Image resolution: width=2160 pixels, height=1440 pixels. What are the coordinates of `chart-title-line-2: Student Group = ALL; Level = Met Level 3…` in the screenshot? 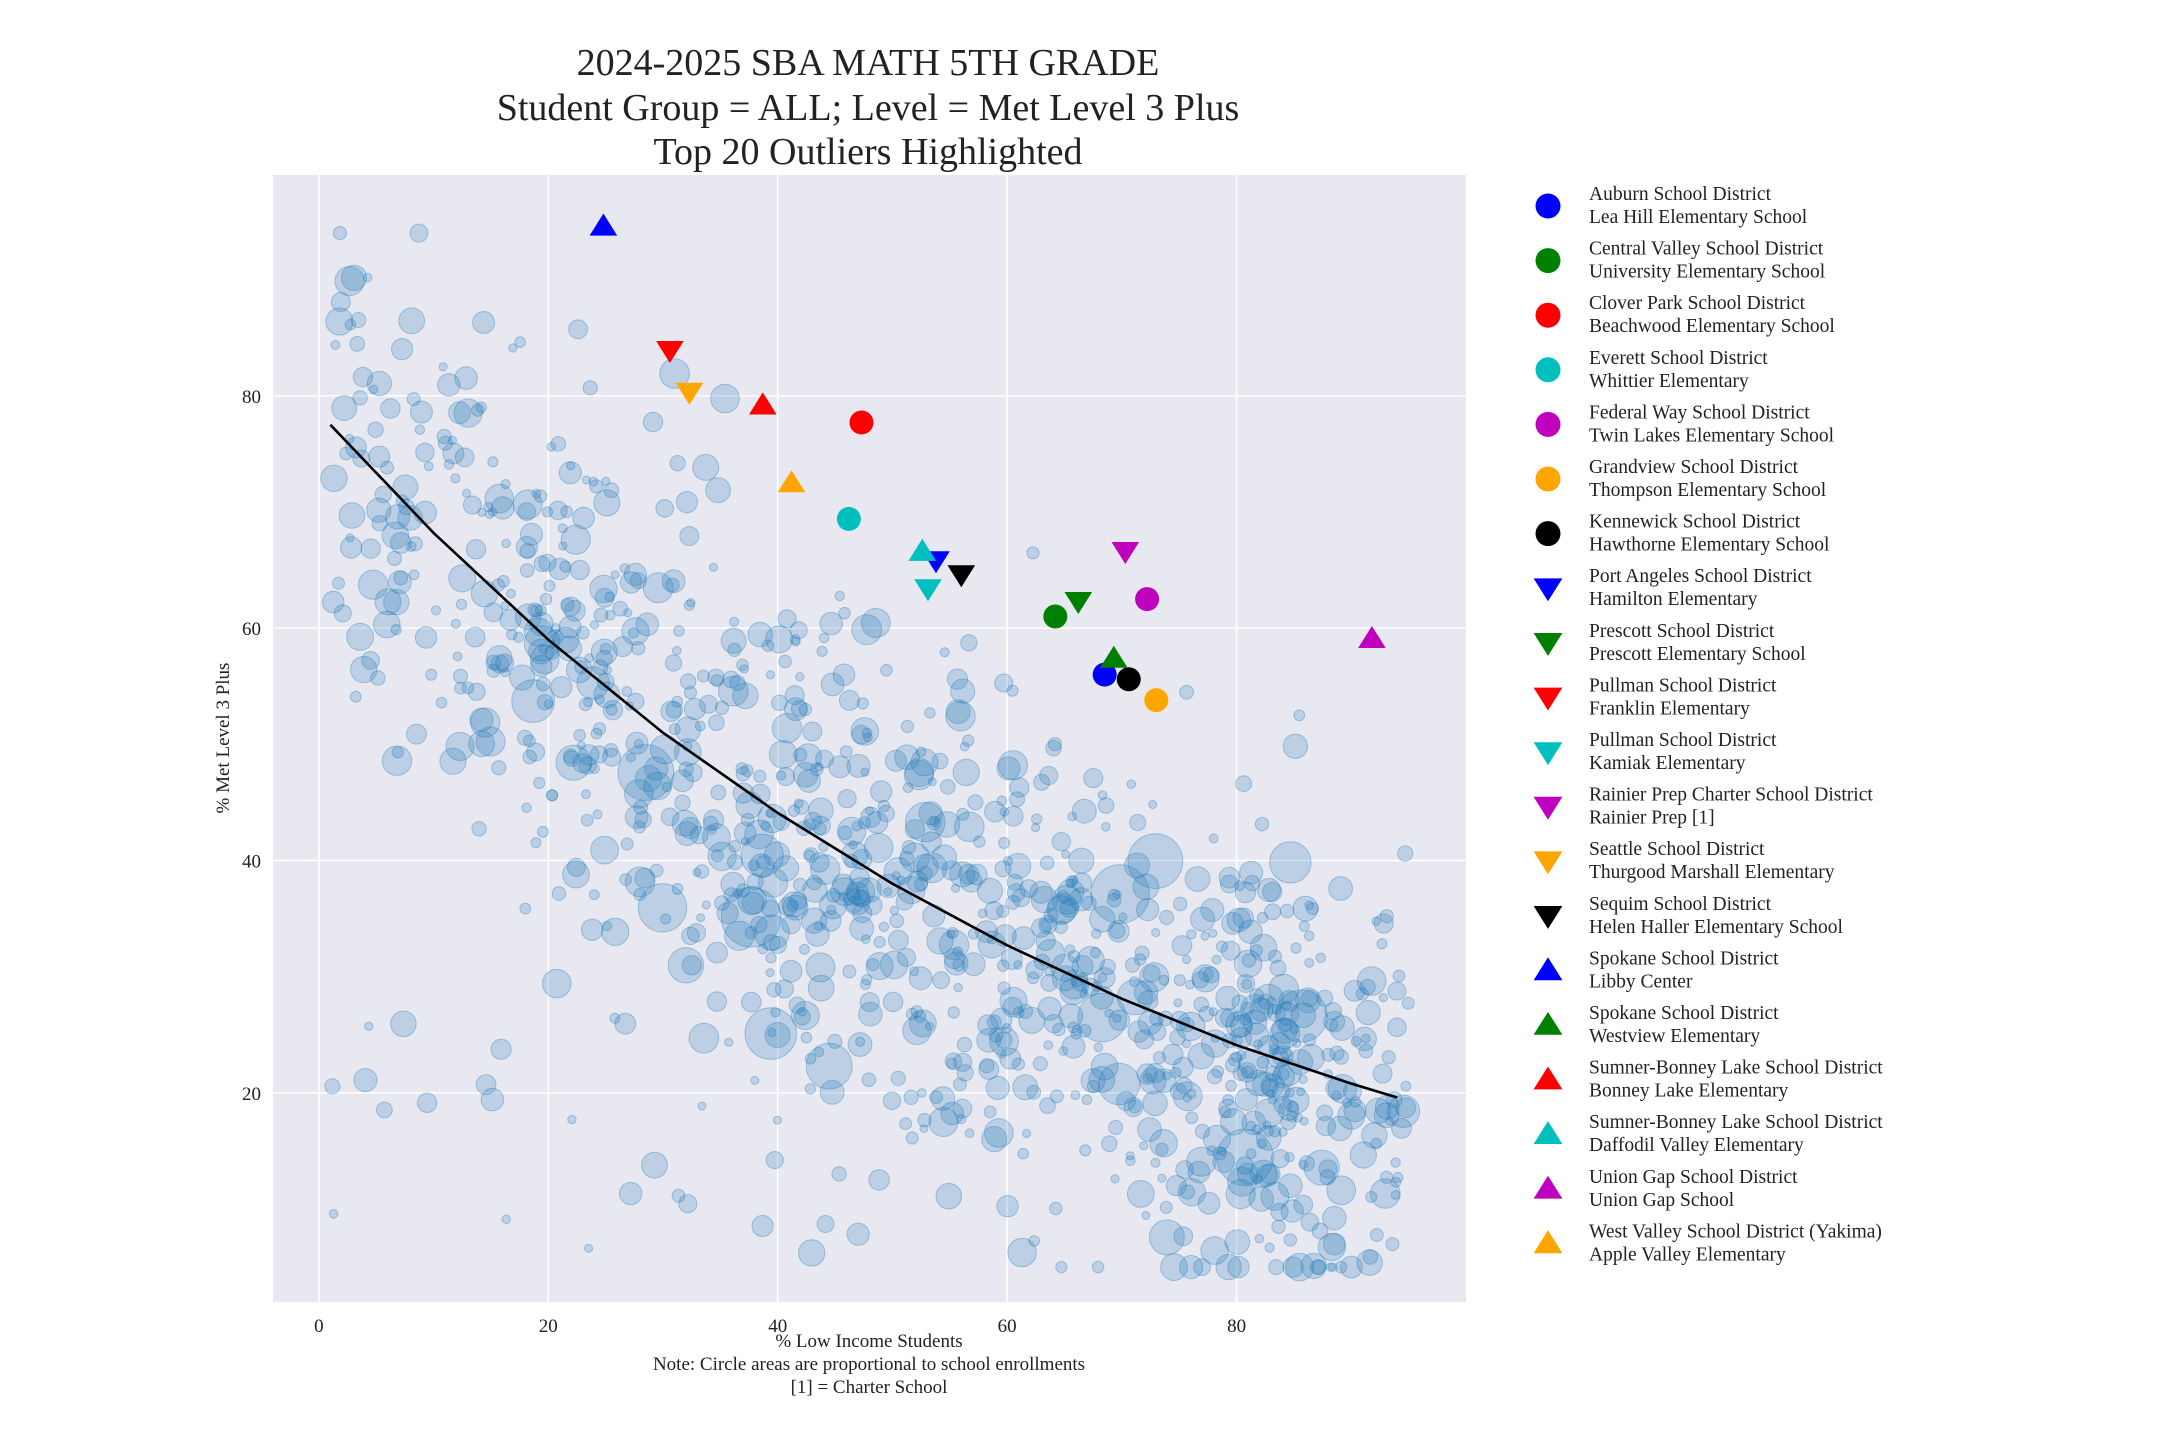 It's located at (868, 108).